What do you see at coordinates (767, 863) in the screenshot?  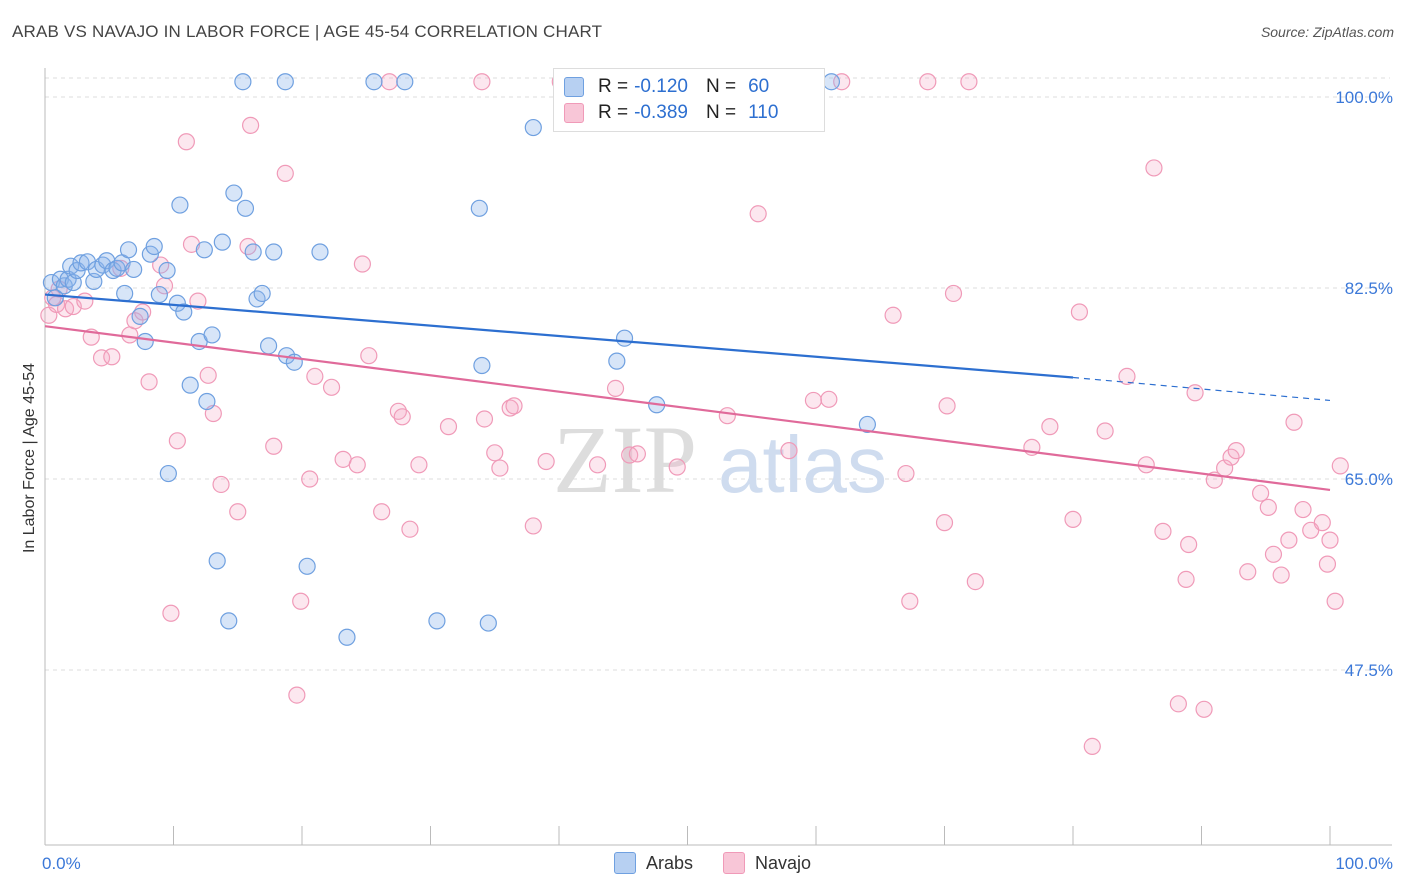 I see `legend-item-navajo: Navajo` at bounding box center [767, 863].